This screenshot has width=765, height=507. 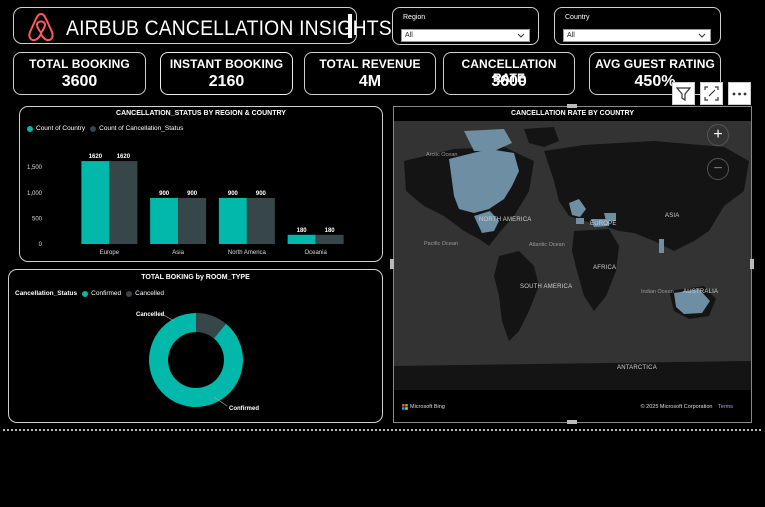 I want to click on kpi-label: TOTAL REVENUE, so click(x=370, y=64).